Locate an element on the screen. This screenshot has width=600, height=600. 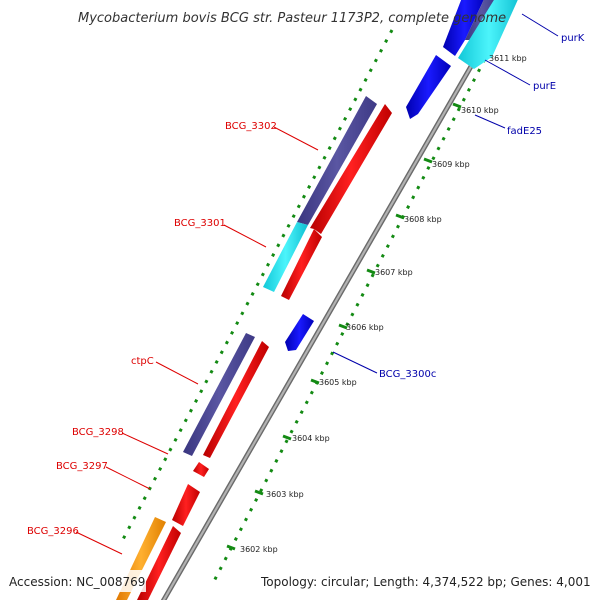
tick-label: 3604 kbp is located at coordinates (311, 438).